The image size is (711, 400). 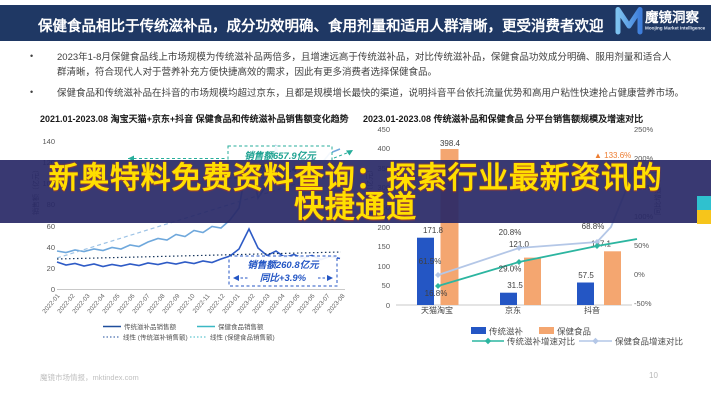 What do you see at coordinates (242, 337) in the screenshot?
I see `svg-text: 线性 (保健食品销售额)` at bounding box center [242, 337].